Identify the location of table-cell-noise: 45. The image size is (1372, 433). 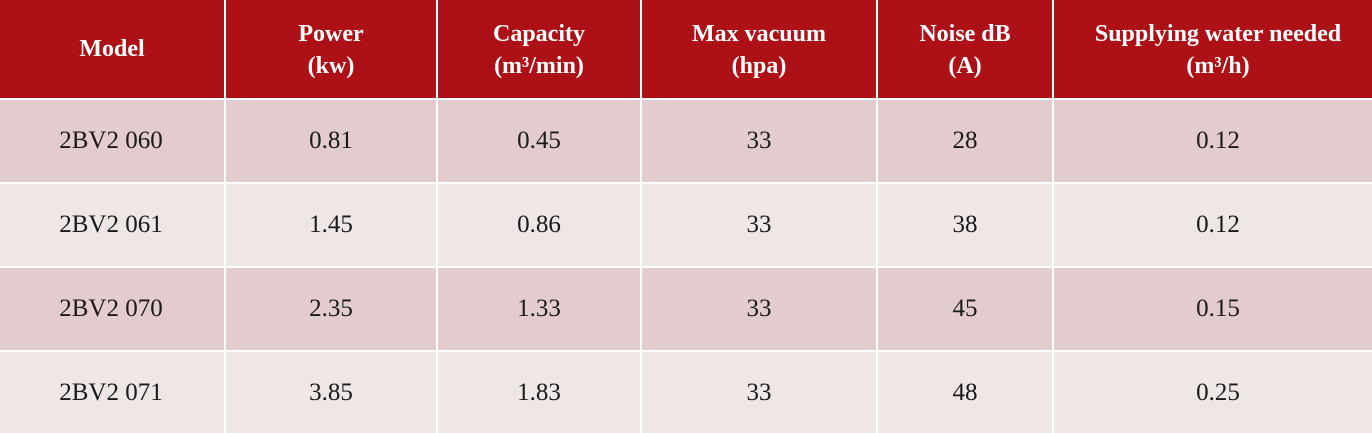
(965, 309).